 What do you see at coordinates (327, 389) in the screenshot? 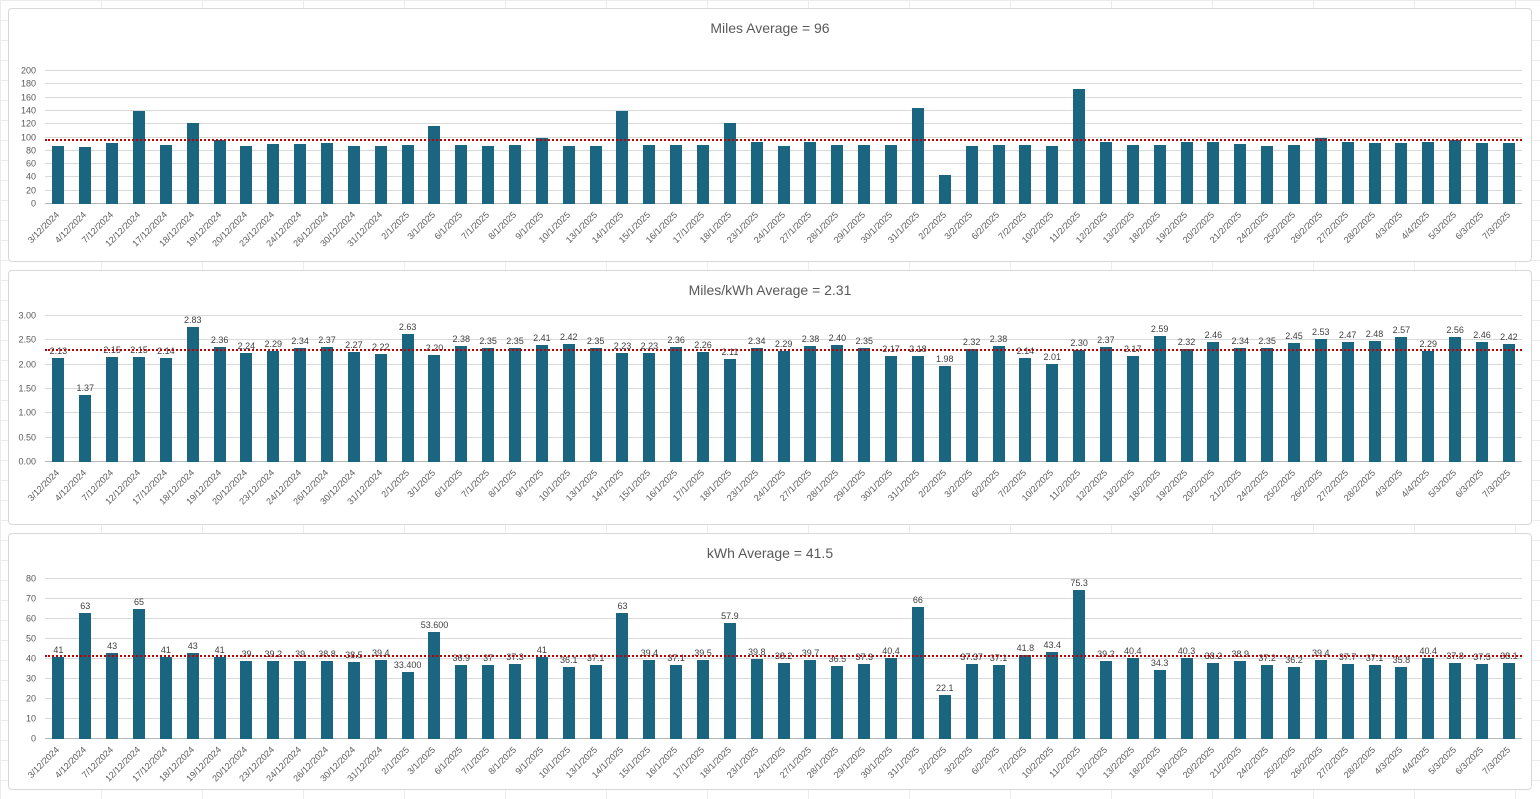
I see `bar-cell: 2.37` at bounding box center [327, 389].